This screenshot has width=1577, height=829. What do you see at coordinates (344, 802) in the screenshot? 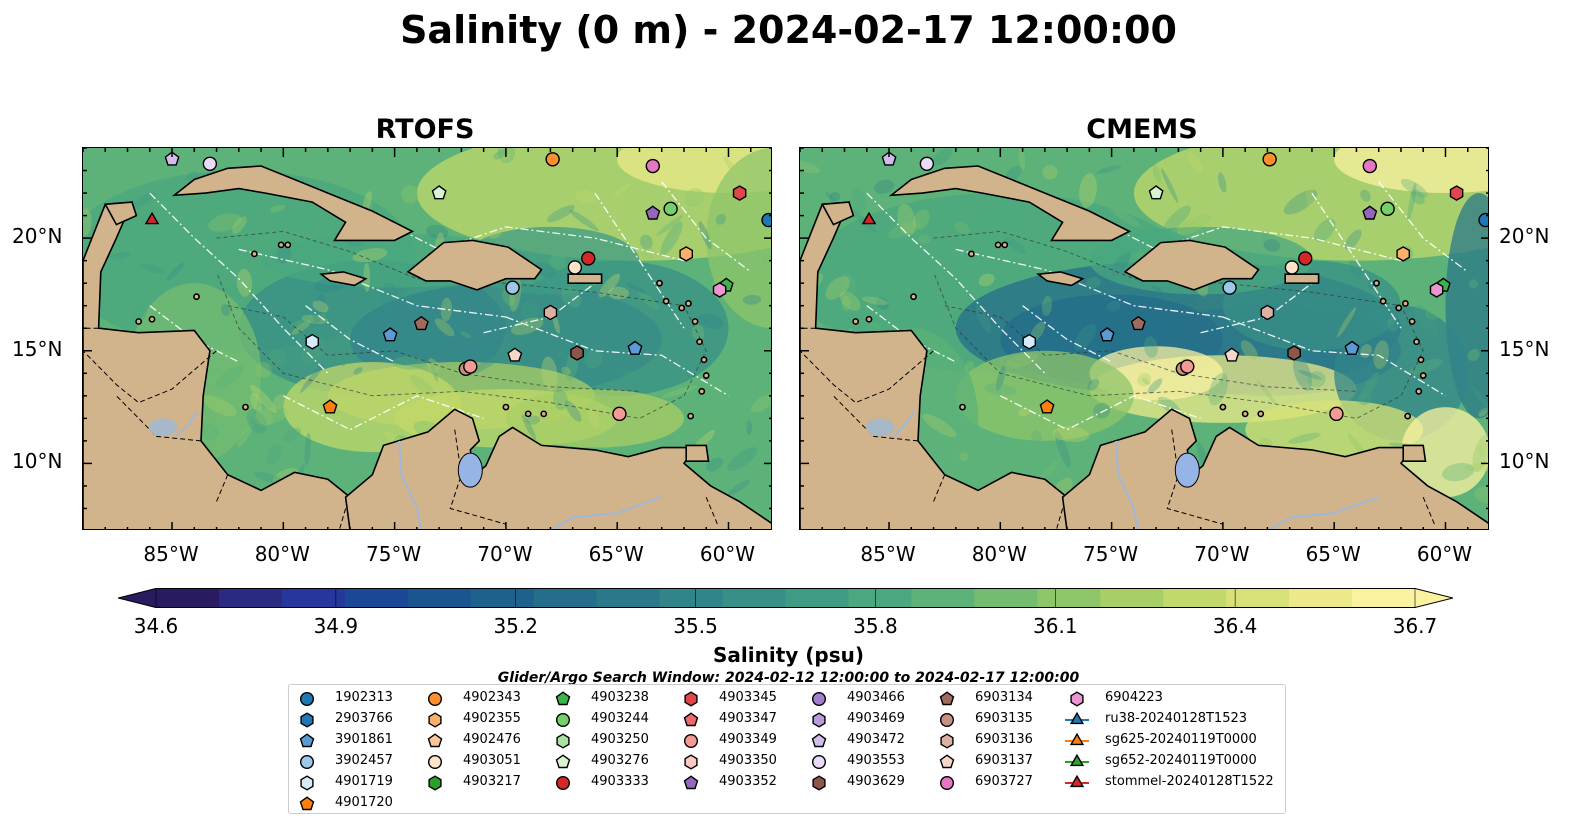
I see `legend-item: 4901720` at bounding box center [344, 802].